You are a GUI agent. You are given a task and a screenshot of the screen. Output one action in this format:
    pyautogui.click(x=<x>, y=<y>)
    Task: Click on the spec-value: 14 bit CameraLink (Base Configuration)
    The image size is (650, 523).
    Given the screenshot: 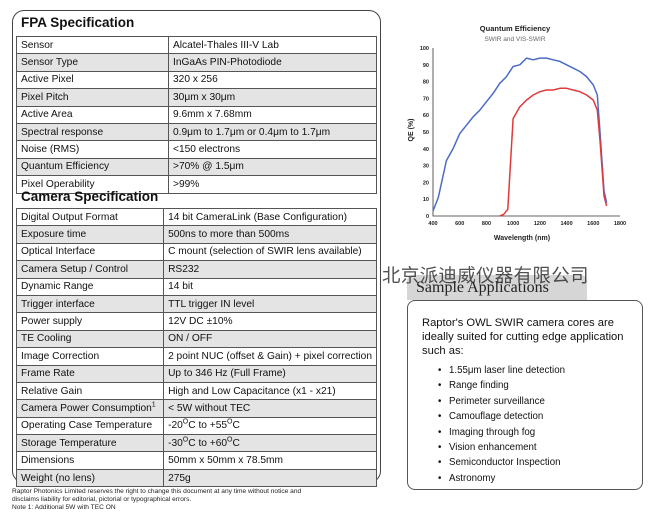 What is the action you would take?
    pyautogui.click(x=270, y=217)
    